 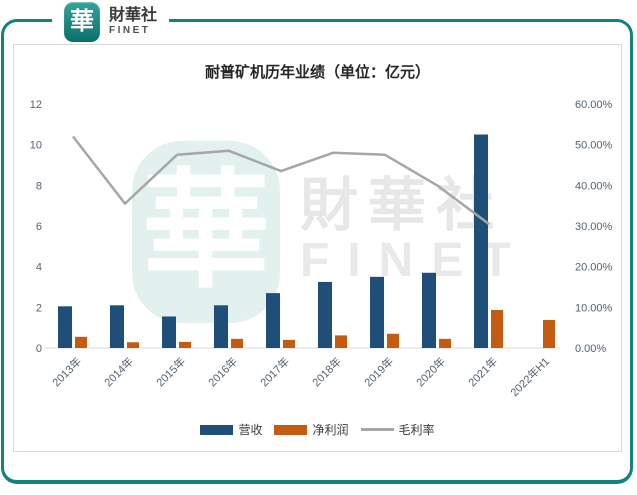 What do you see at coordinates (482, 371) in the screenshot?
I see `svg-text: 2021年` at bounding box center [482, 371].